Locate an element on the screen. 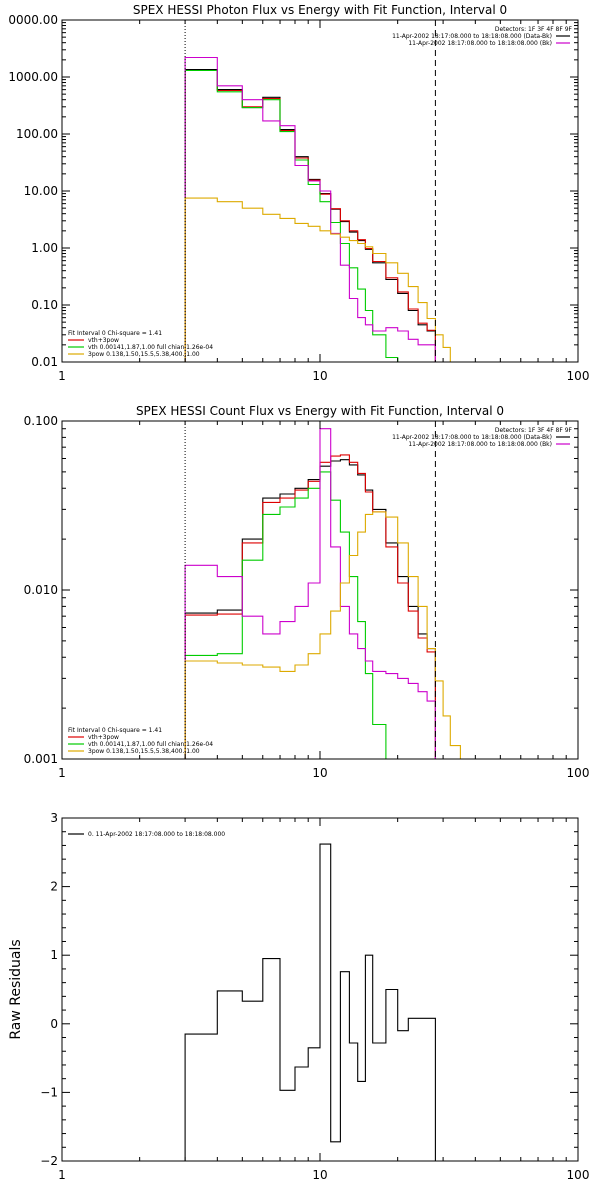  y-tick-label: 1000.00 is located at coordinates (33, 77).